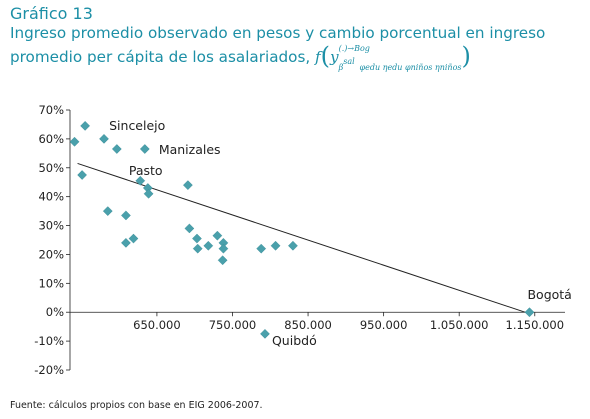  What do you see at coordinates (410, 68) in the screenshot?
I see `formula-sub-terms: φedu ηedu φniños ηniños` at bounding box center [410, 68].